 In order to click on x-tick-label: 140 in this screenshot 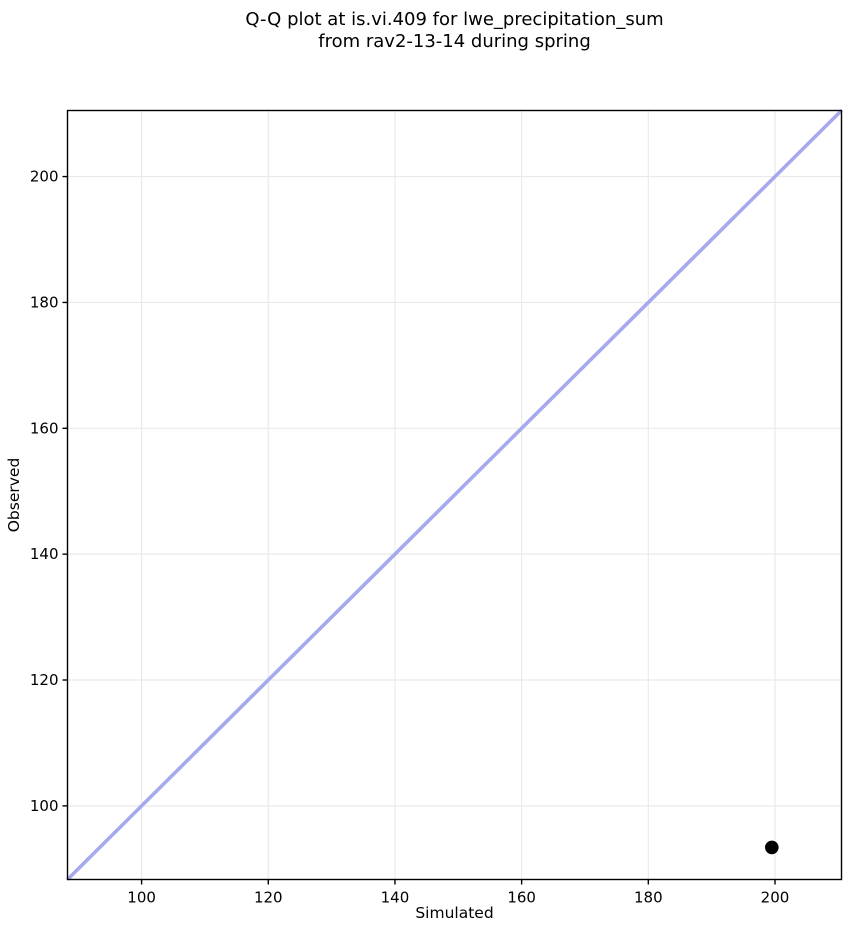, I will do `click(395, 898)`.